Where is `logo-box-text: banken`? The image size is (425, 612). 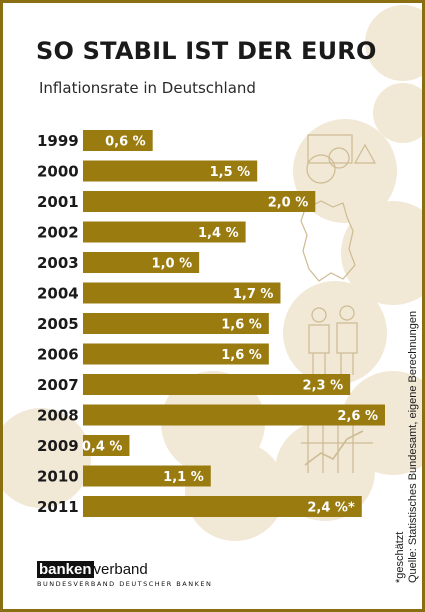
logo-box-text: banken is located at coordinates (65, 569).